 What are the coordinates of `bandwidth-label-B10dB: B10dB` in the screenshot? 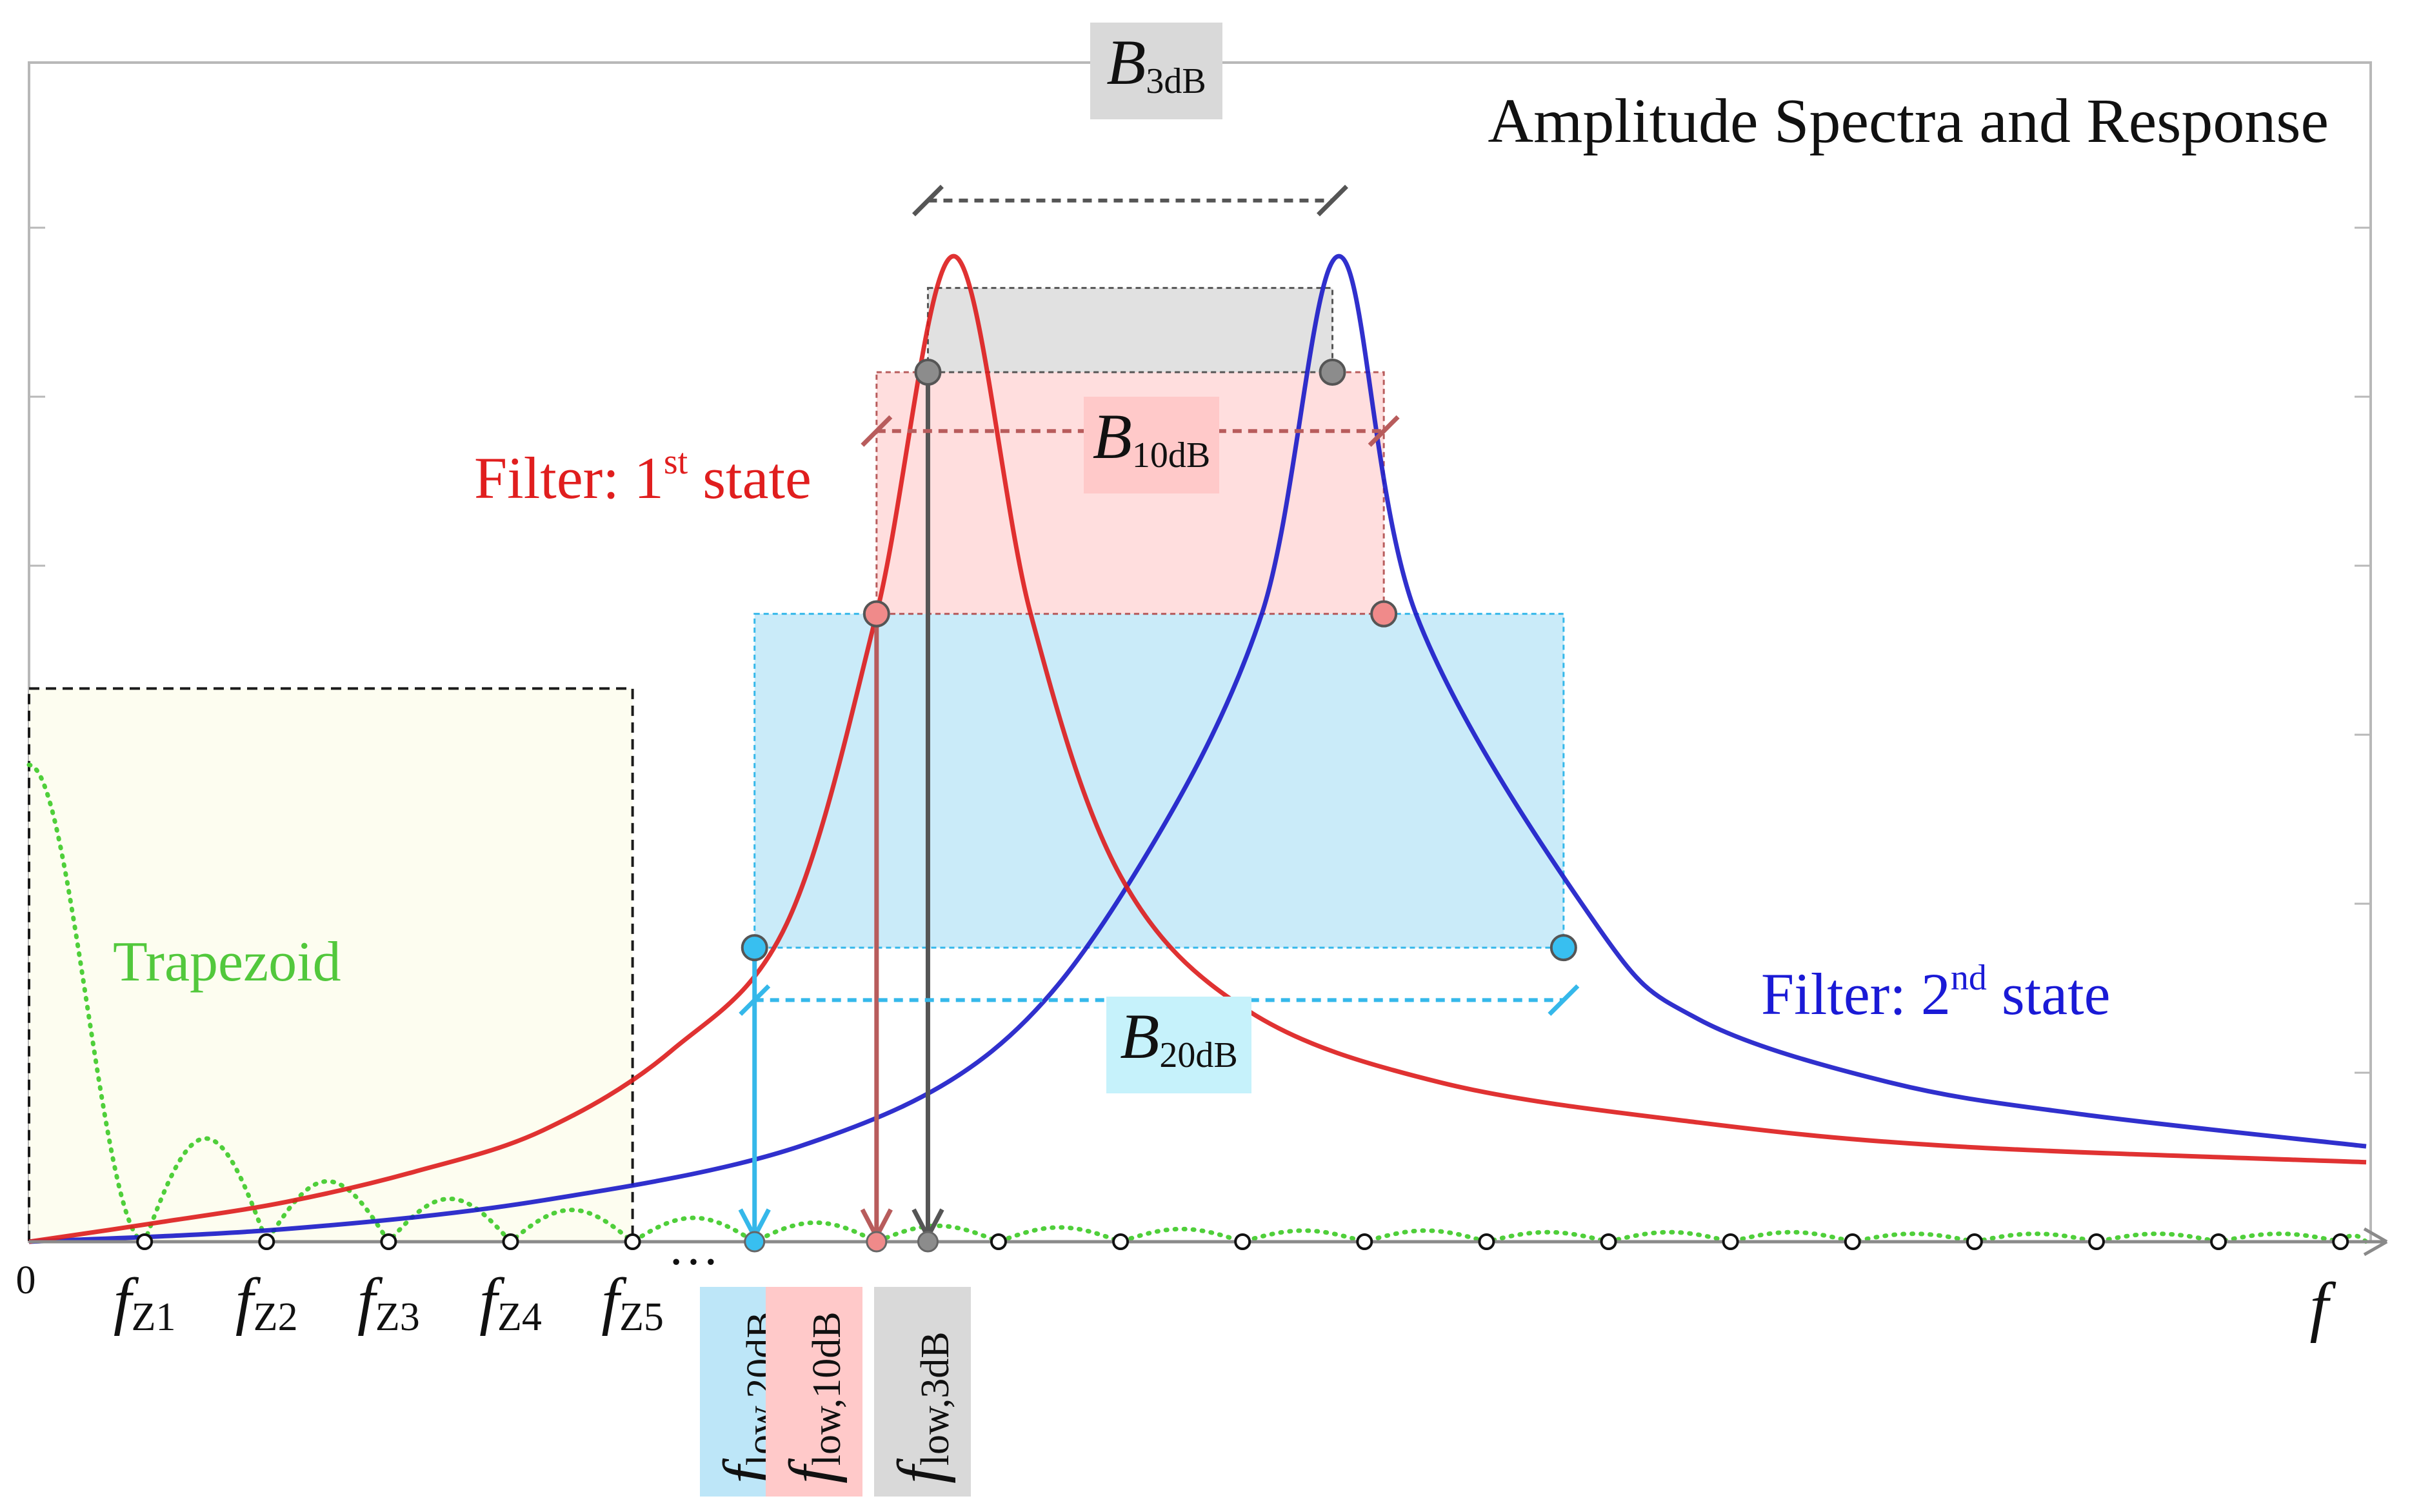 It's located at (1151, 438).